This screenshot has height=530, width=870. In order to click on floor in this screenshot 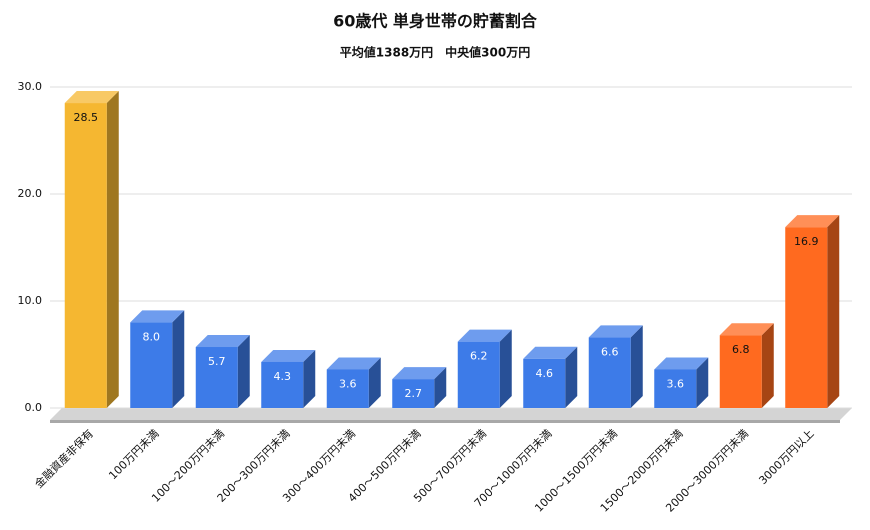, I will do `click(451, 414)`.